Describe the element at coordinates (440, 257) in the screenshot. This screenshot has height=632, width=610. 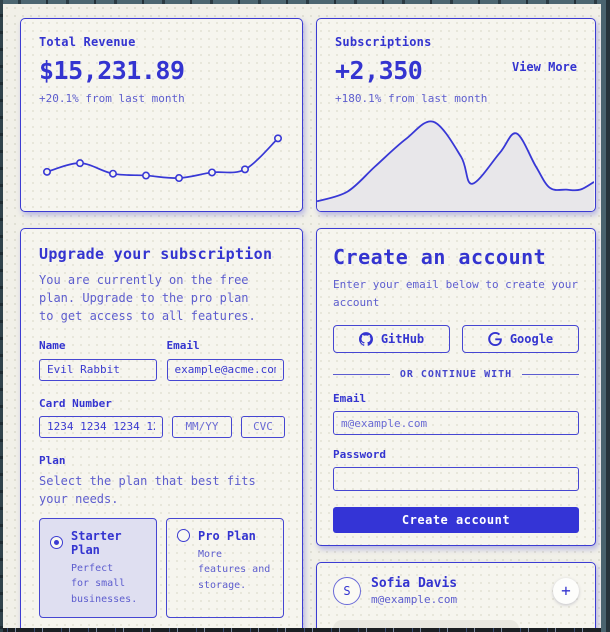
I see `account-title: Create an account` at that location.